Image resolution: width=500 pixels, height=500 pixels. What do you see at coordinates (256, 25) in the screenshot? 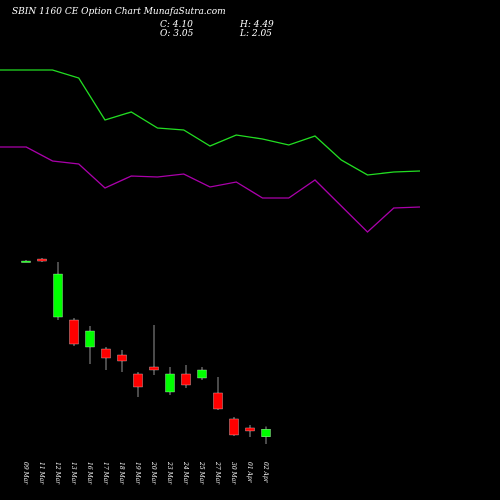
I see `high-readout: H: 4.49` at bounding box center [256, 25].